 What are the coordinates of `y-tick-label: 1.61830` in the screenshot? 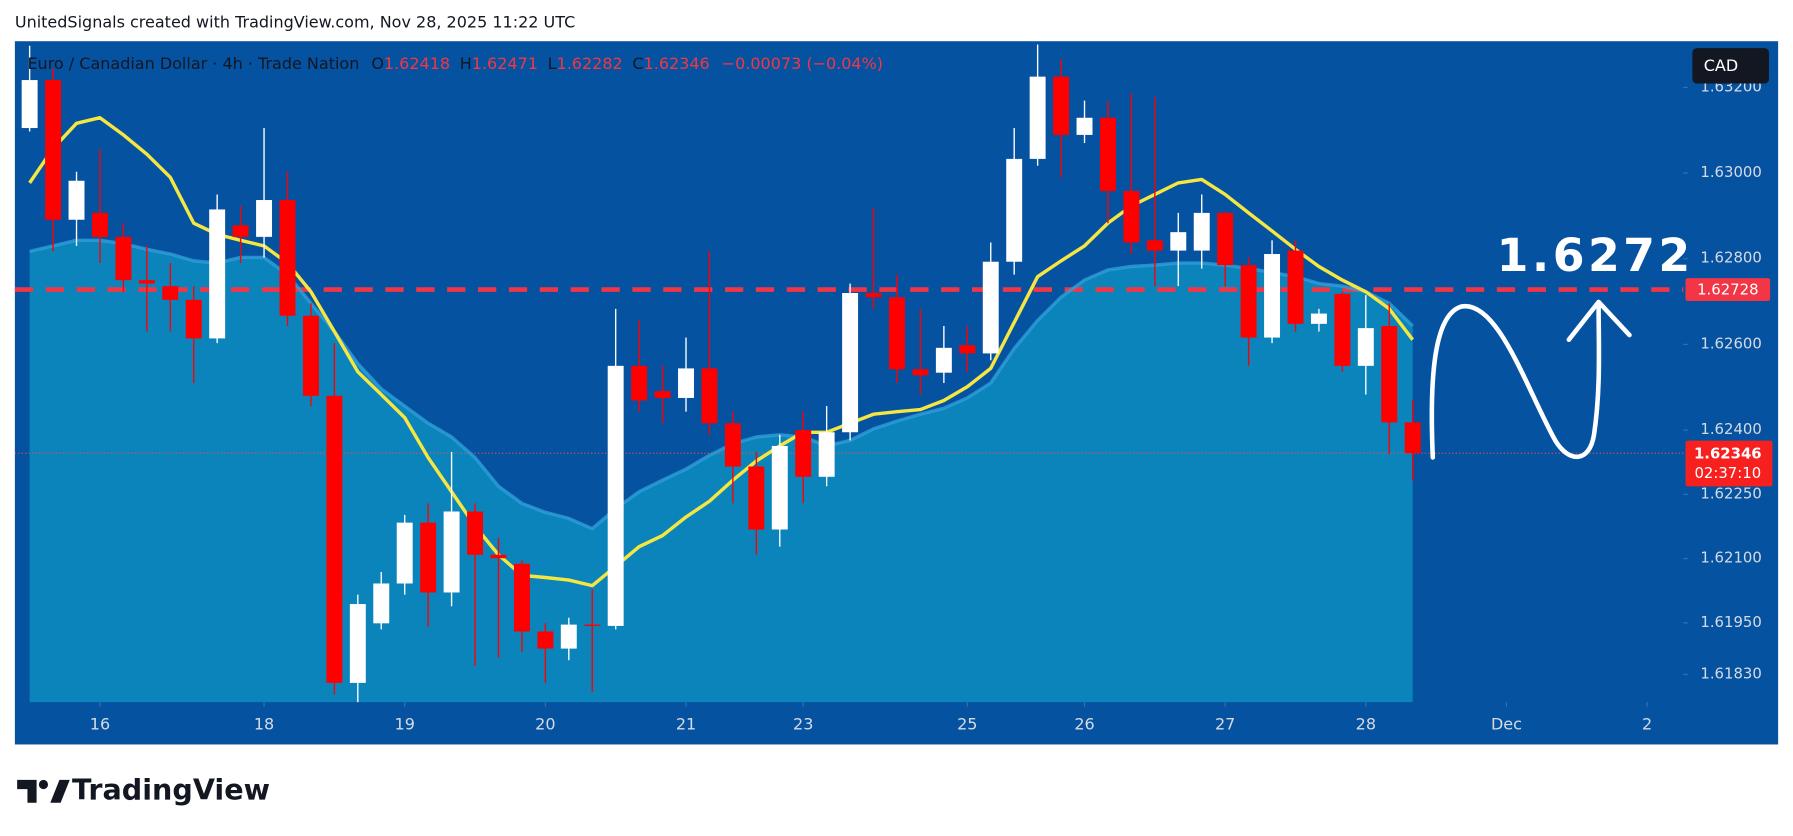 It's located at (1730, 673).